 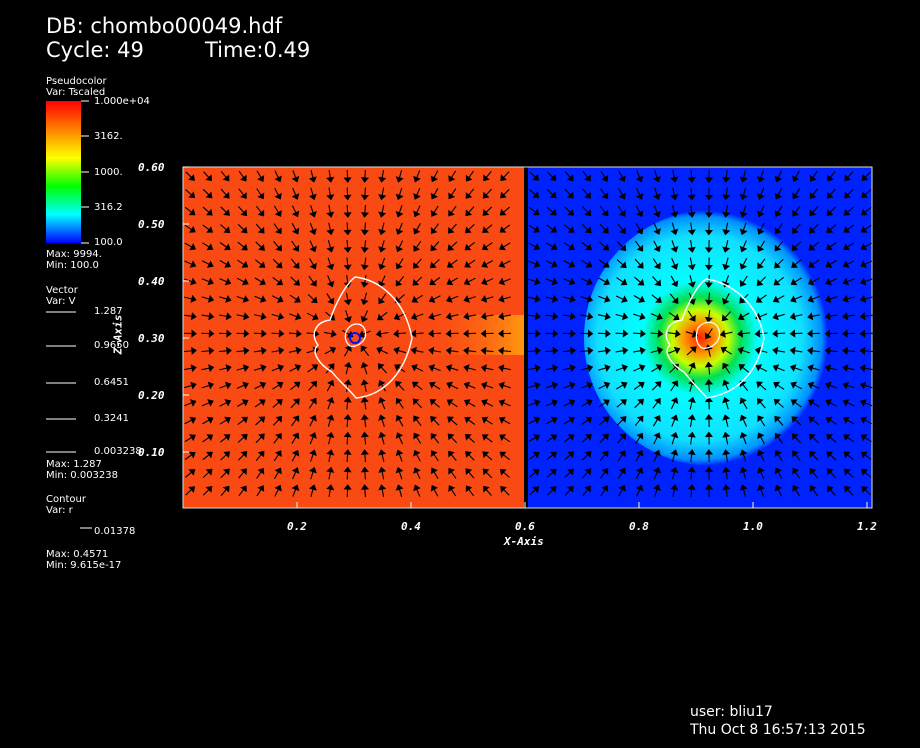 I want to click on x-tick-label: 1.2, so click(x=867, y=526).